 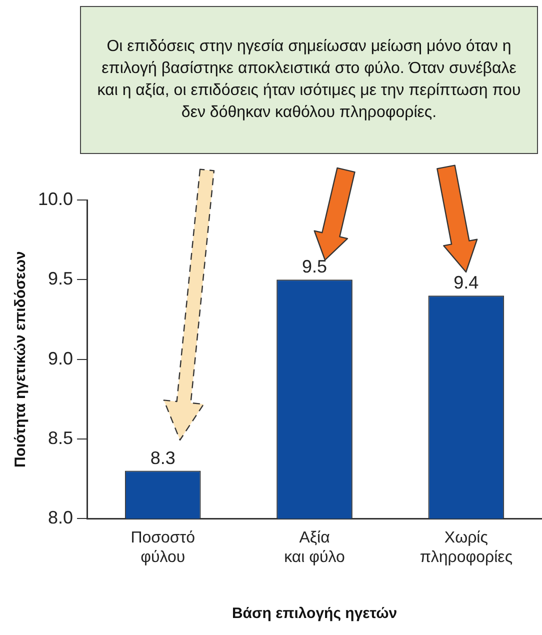 What do you see at coordinates (61, 518) in the screenshot?
I see `y-tick-label: 8.0` at bounding box center [61, 518].